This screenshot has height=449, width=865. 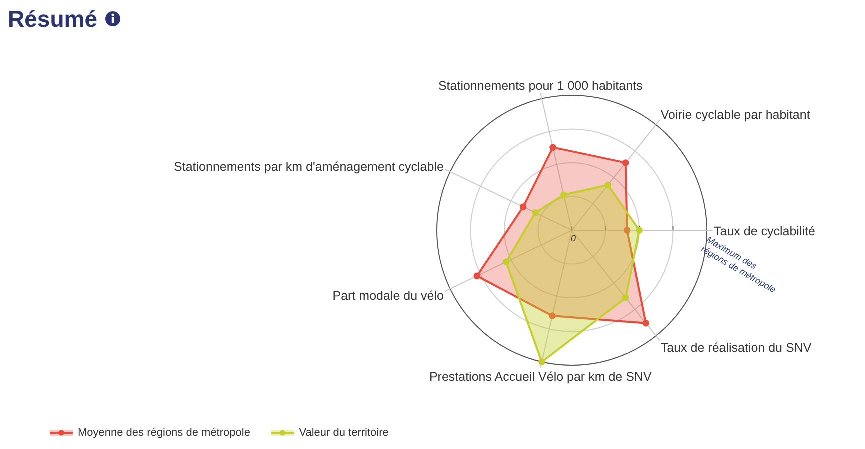 I want to click on spoke-label: Taux de cyclabilité, so click(x=765, y=231).